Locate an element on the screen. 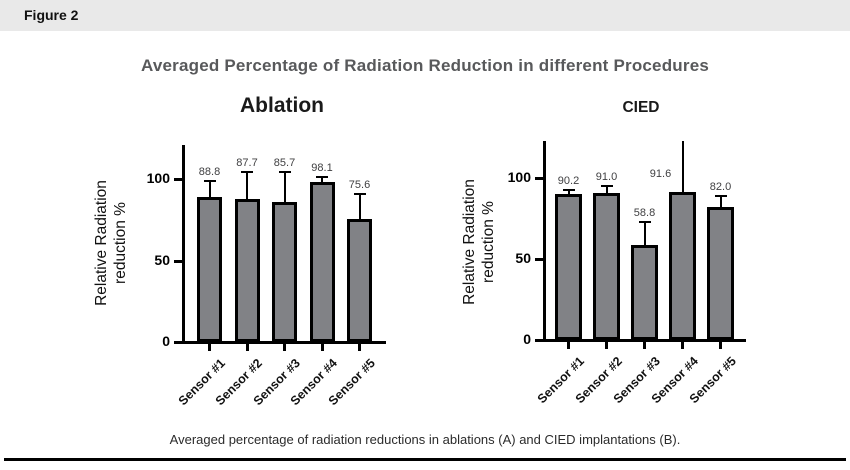 The image size is (850, 470). x-category-label-cied-3: Sensor #3 is located at coordinates (636, 380).